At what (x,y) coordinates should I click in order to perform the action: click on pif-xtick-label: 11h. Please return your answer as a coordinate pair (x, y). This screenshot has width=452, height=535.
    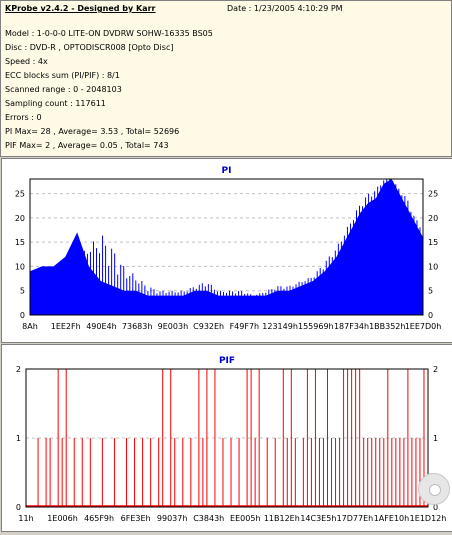
    Looking at the image, I should click on (25, 518).